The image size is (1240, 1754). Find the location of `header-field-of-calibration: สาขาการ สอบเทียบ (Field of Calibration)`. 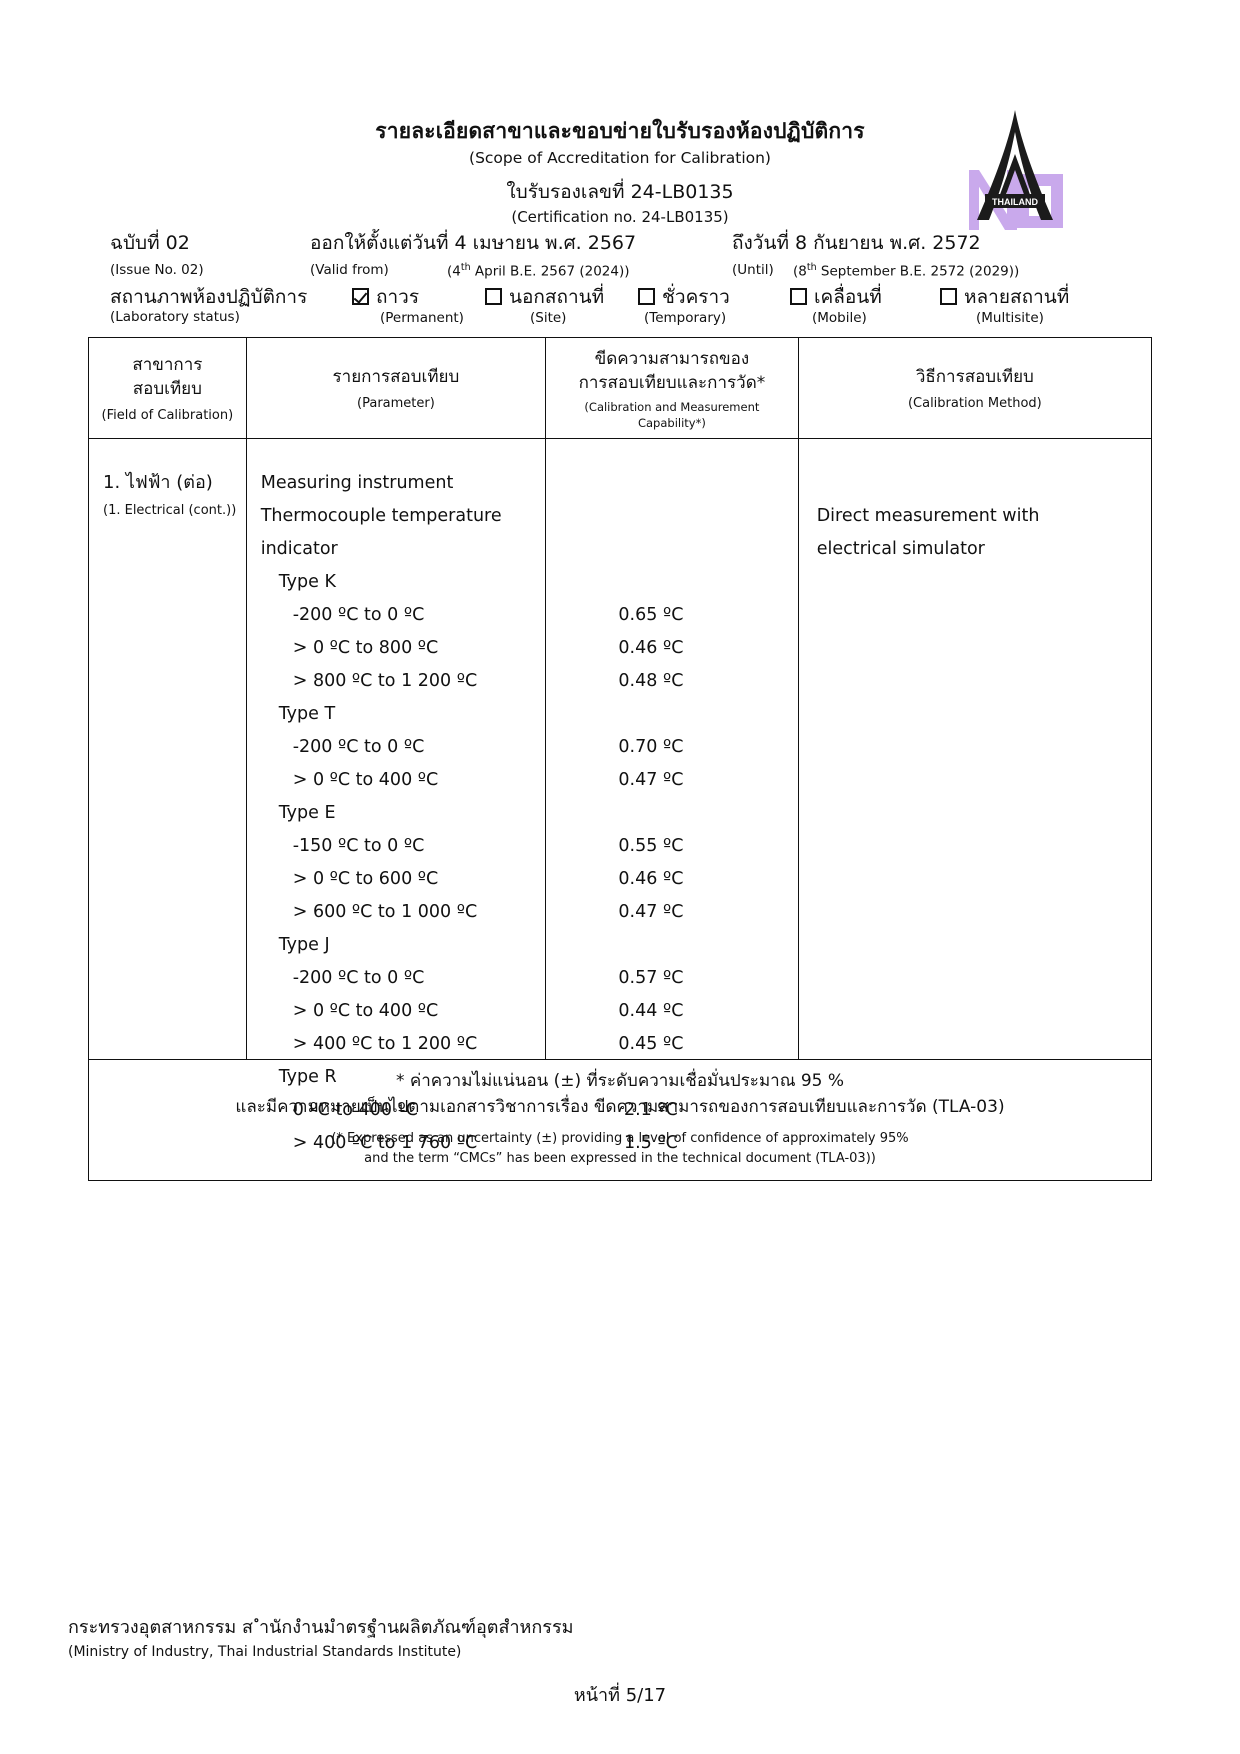

header-field-of-calibration: สาขาการ สอบเทียบ (Field of Calibration) is located at coordinates (168, 388).